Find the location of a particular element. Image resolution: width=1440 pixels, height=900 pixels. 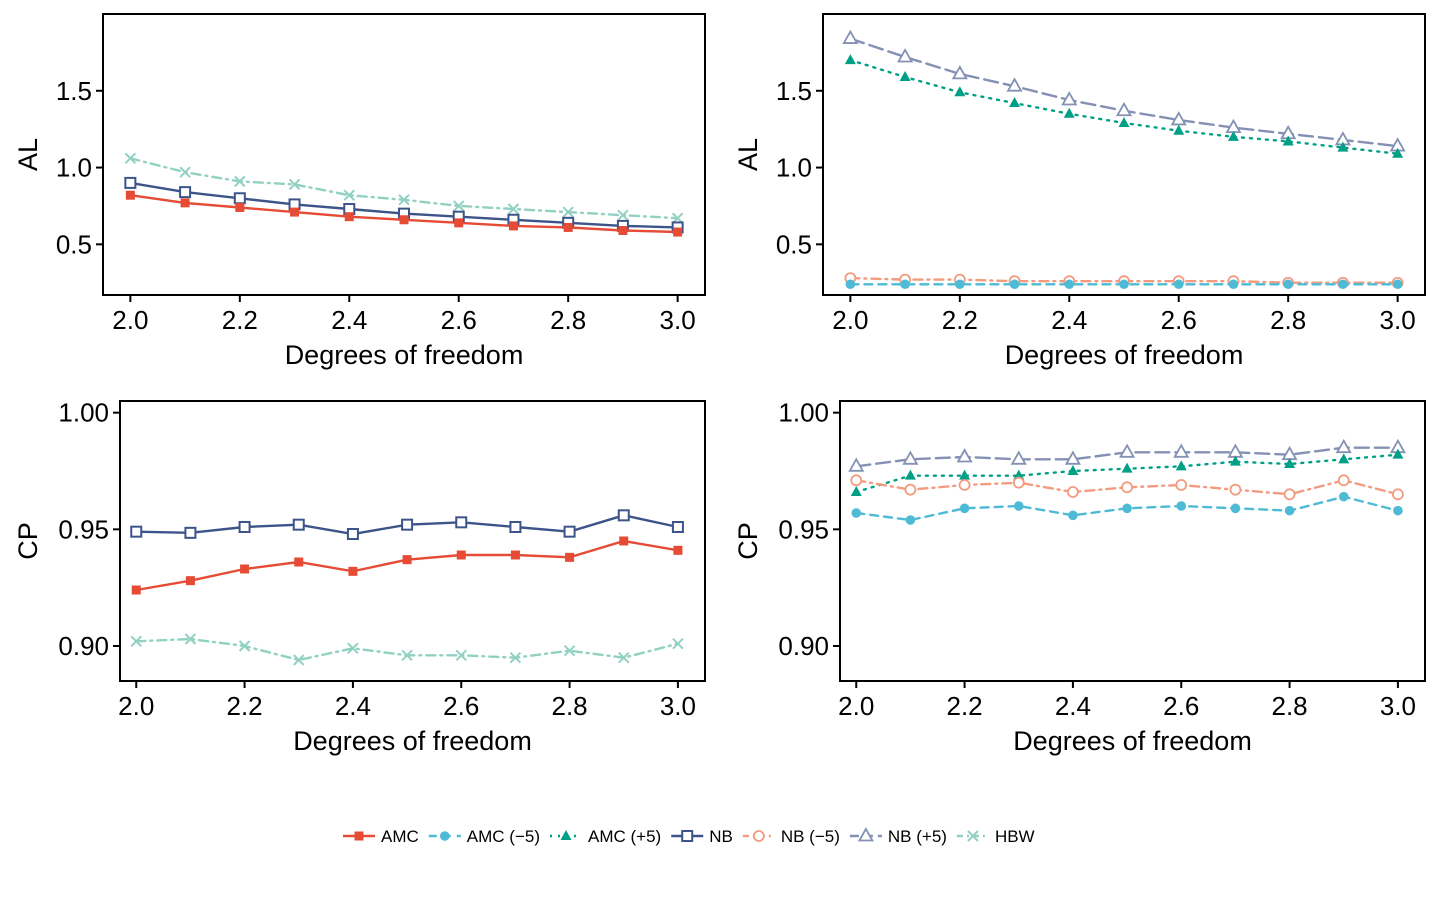

y-tick-label: 1.00 is located at coordinates (803, 413).